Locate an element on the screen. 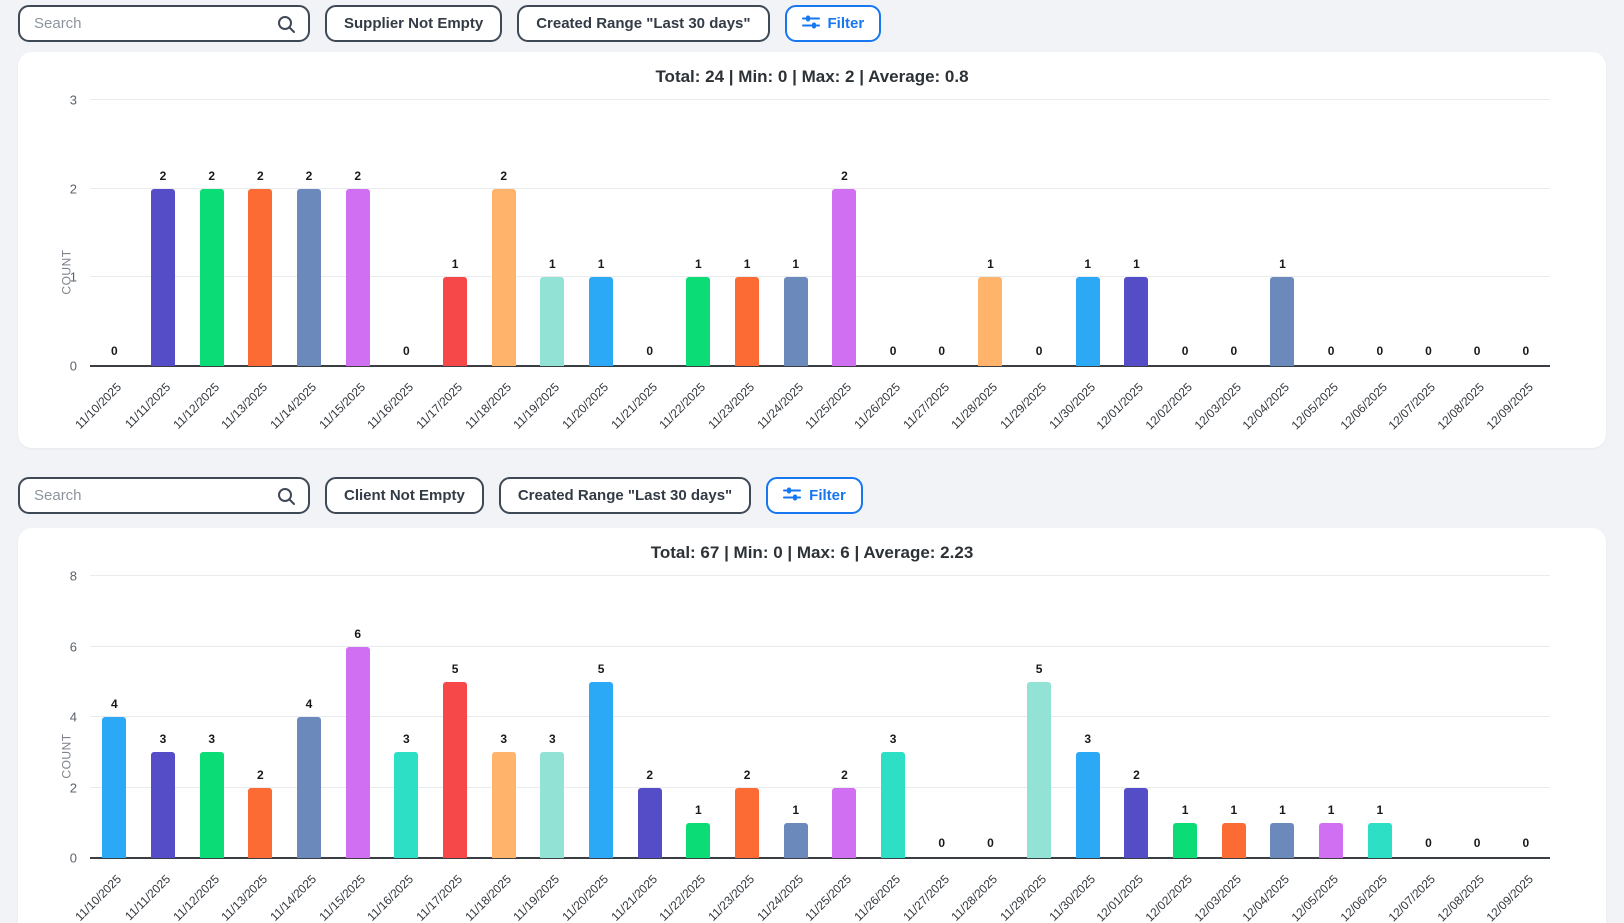 This screenshot has width=1624, height=923. bar-11/10/2025 is located at coordinates (114, 787).